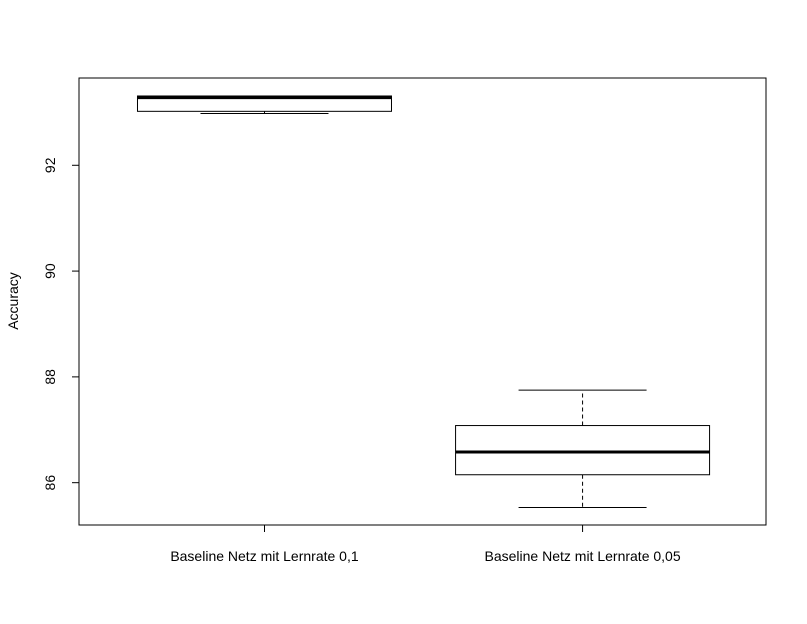 The height and width of the screenshot is (624, 807). What do you see at coordinates (50, 483) in the screenshot?
I see `y-tick-label: 86` at bounding box center [50, 483].